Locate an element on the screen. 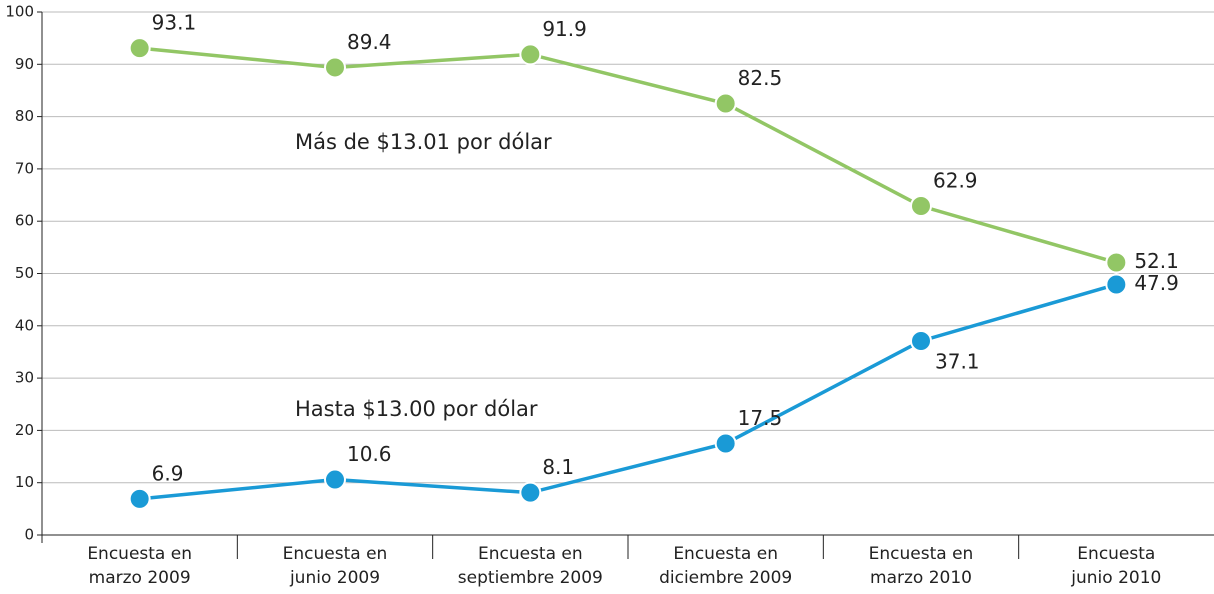 The height and width of the screenshot is (594, 1214). y-tick-label: 60 is located at coordinates (24, 221).